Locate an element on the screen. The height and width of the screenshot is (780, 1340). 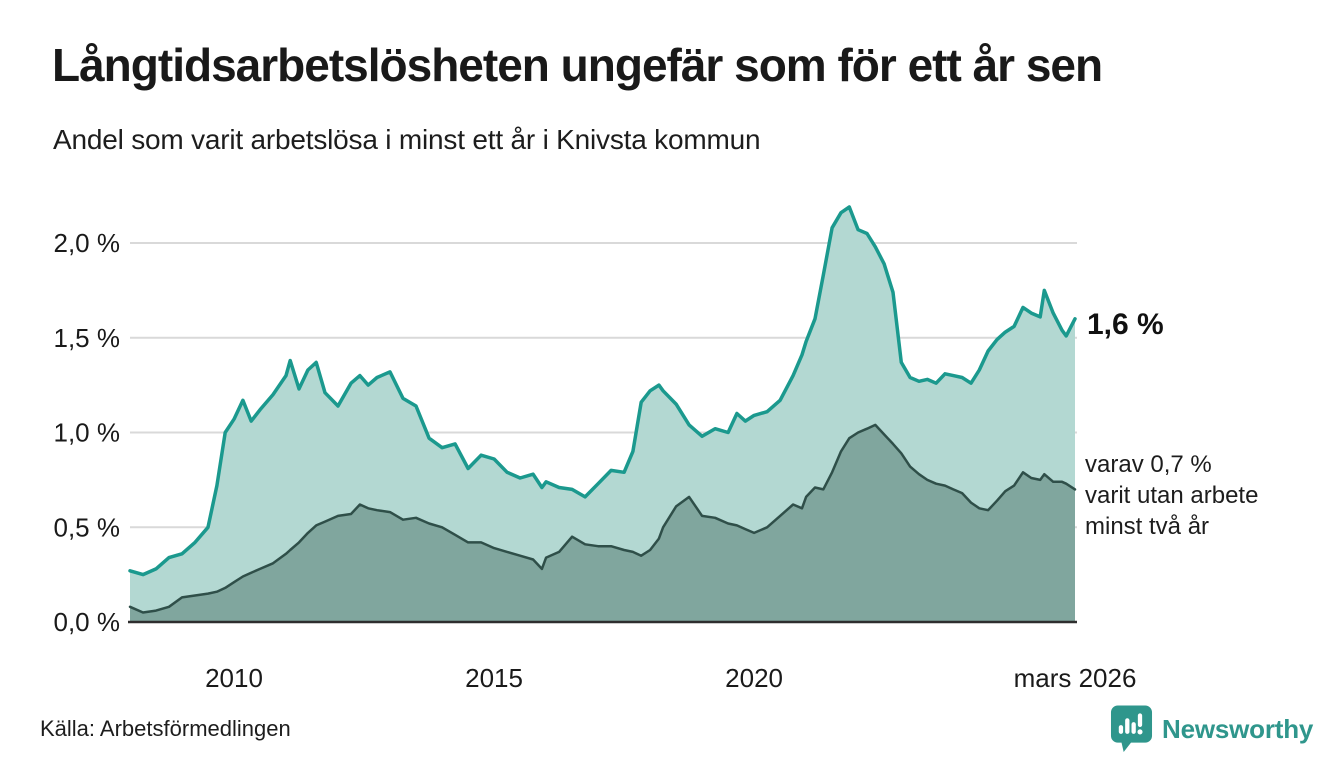
x-axis-label: 2020 is located at coordinates (754, 678).